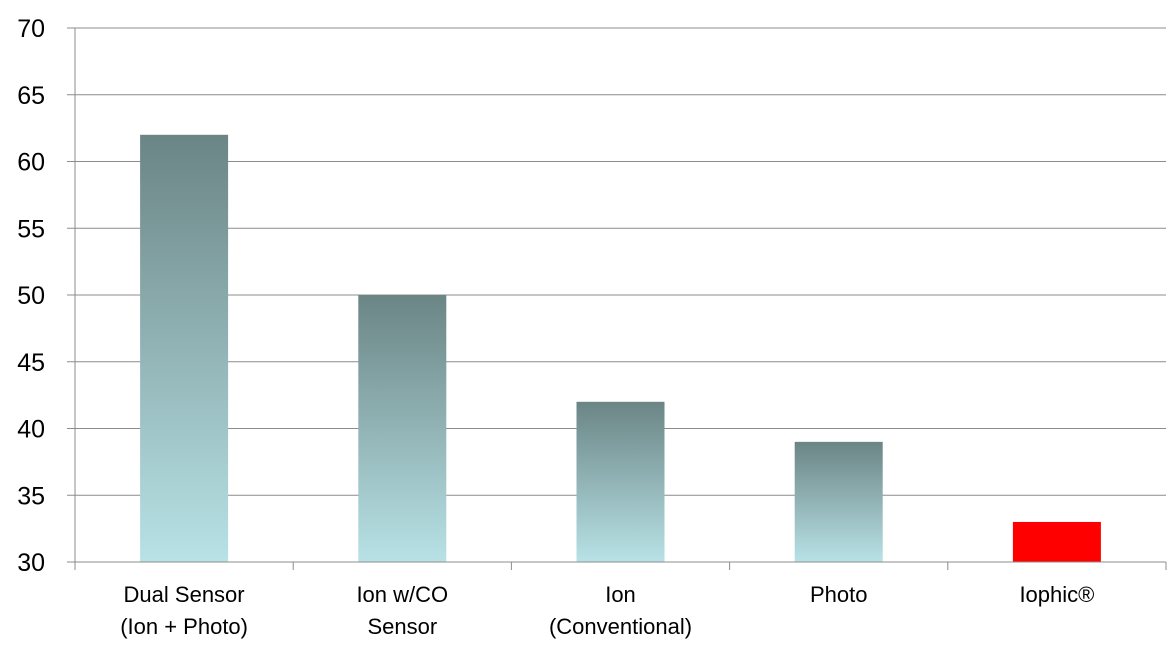  I want to click on y-tick-label: 40, so click(31, 430).